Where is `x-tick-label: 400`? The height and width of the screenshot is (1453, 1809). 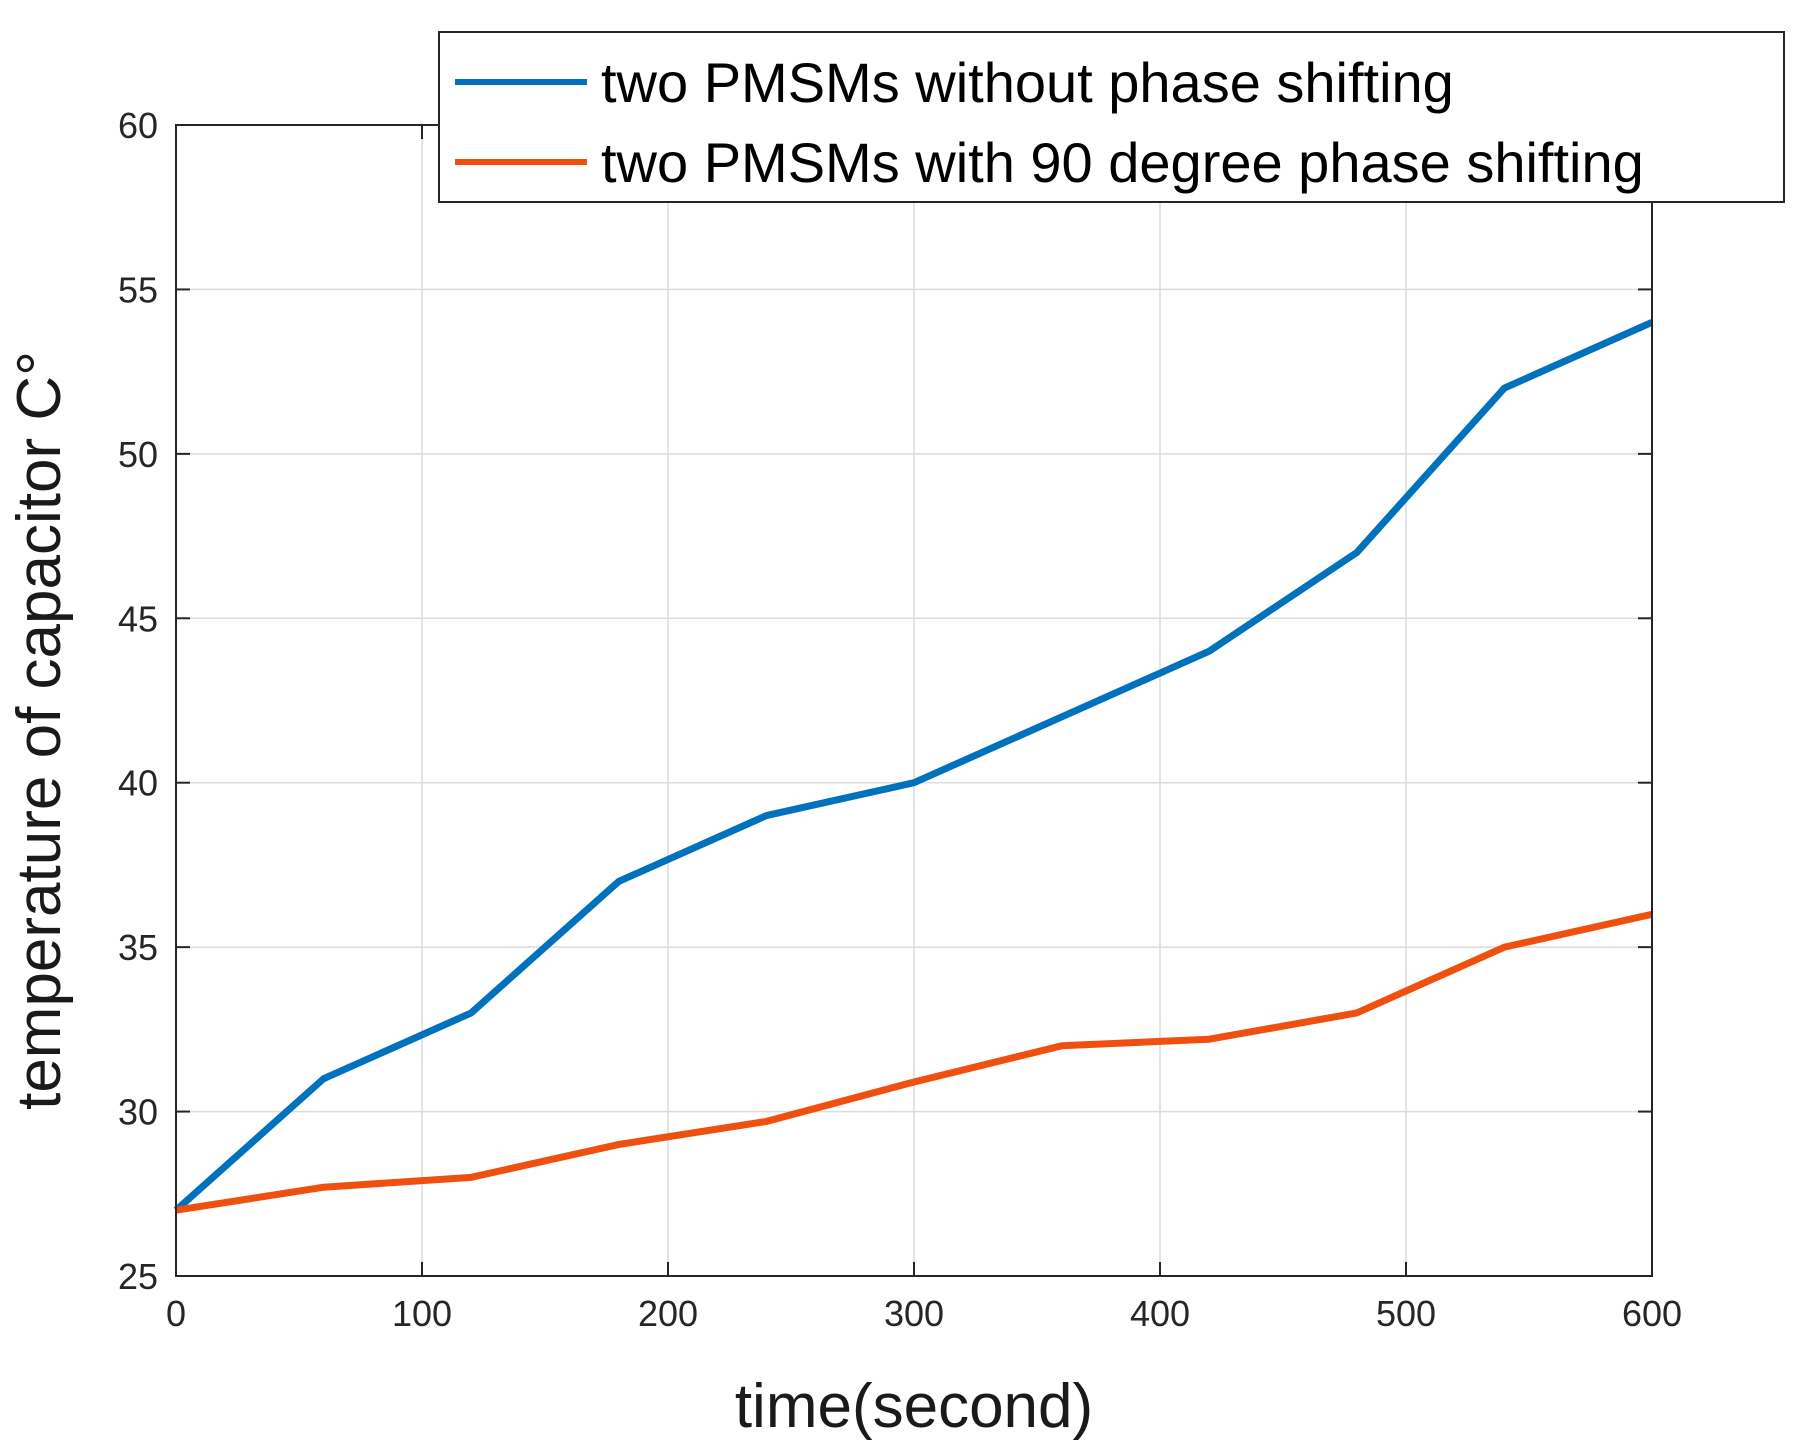 x-tick-label: 400 is located at coordinates (1160, 1313).